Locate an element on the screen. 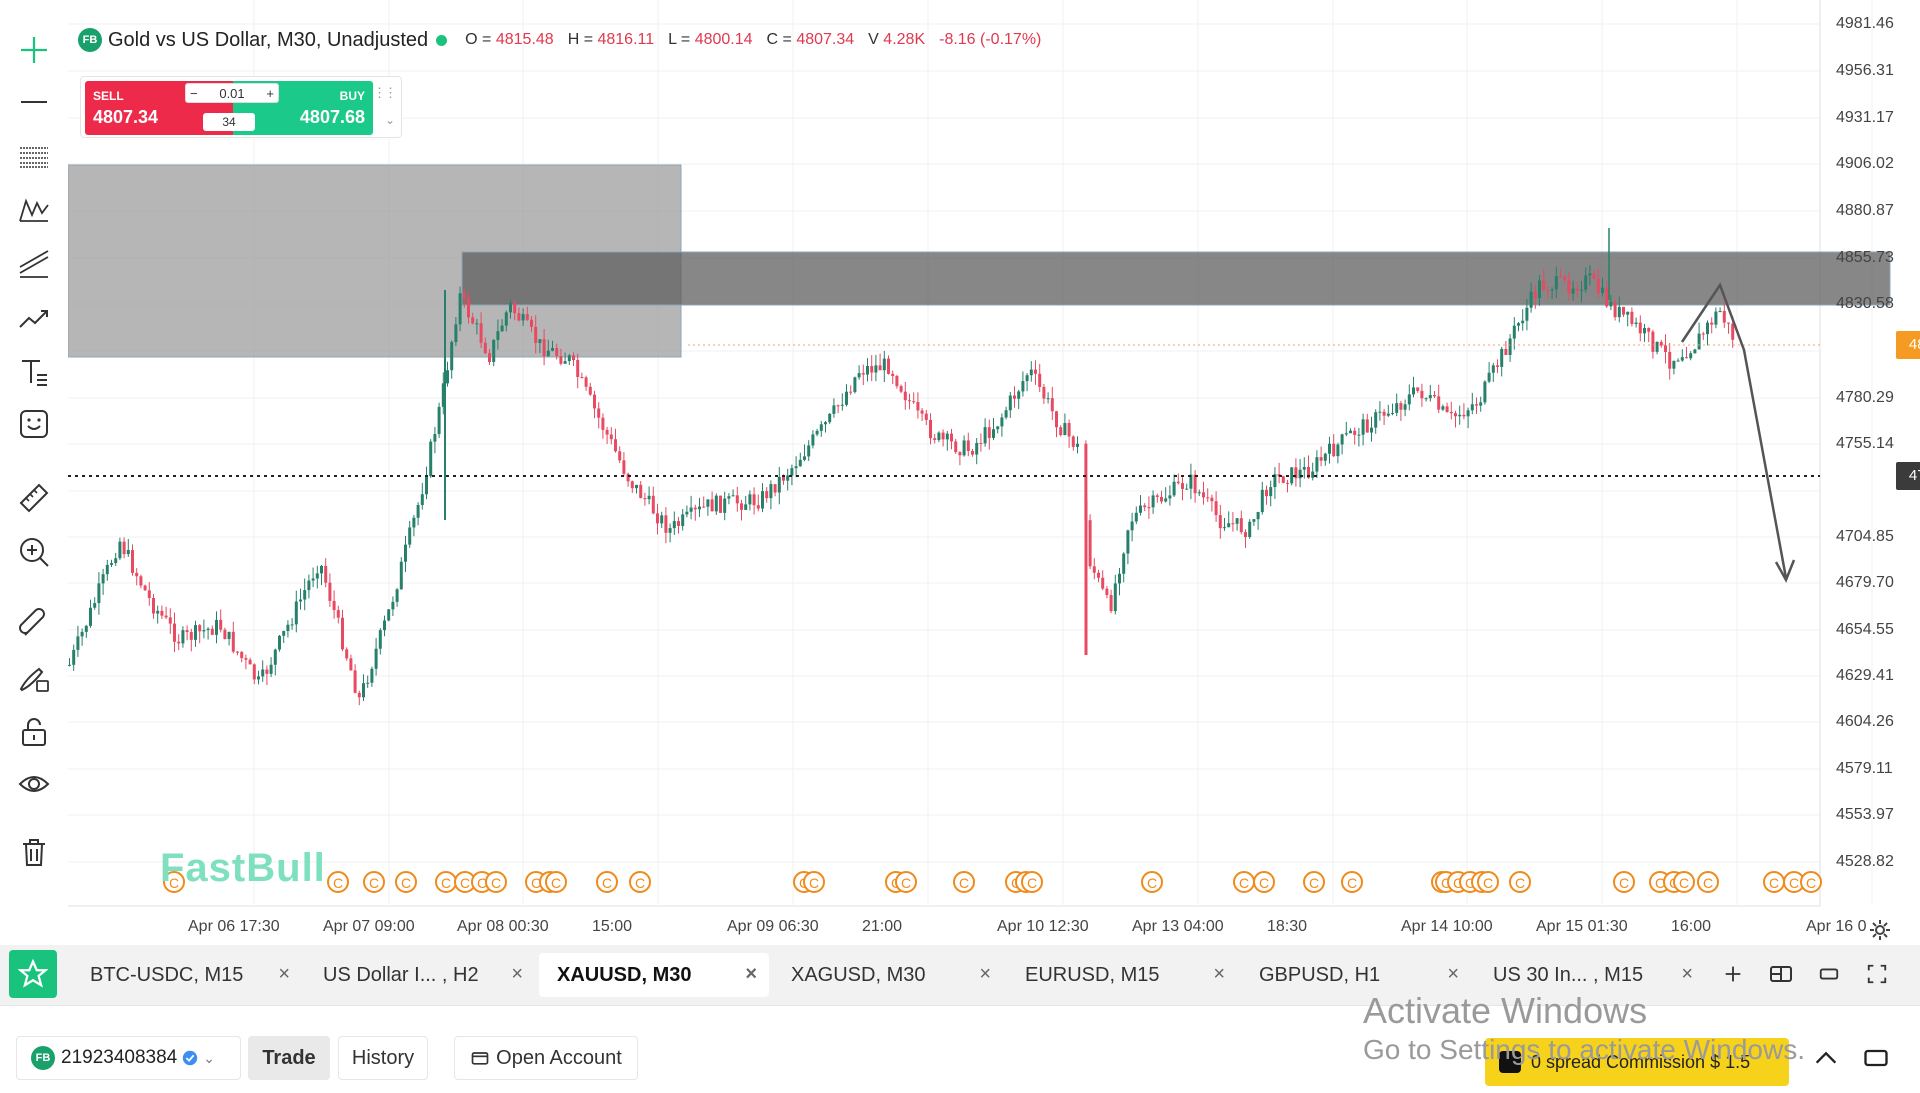 The width and height of the screenshot is (1920, 1093). price-tick-label: 4604.26 is located at coordinates (1865, 721).